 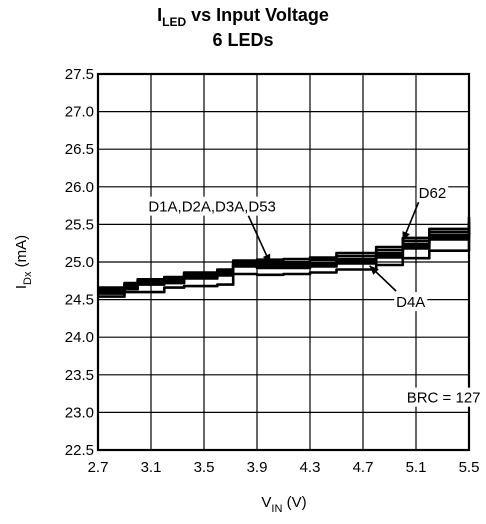 I want to click on series-group, so click(x=284, y=257).